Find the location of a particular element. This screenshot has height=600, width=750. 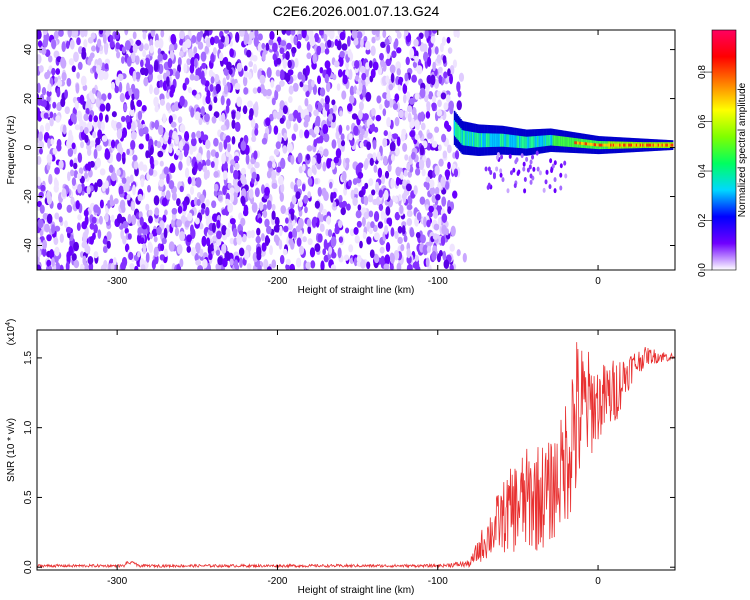

x-tick-label: -100 is located at coordinates (438, 281).